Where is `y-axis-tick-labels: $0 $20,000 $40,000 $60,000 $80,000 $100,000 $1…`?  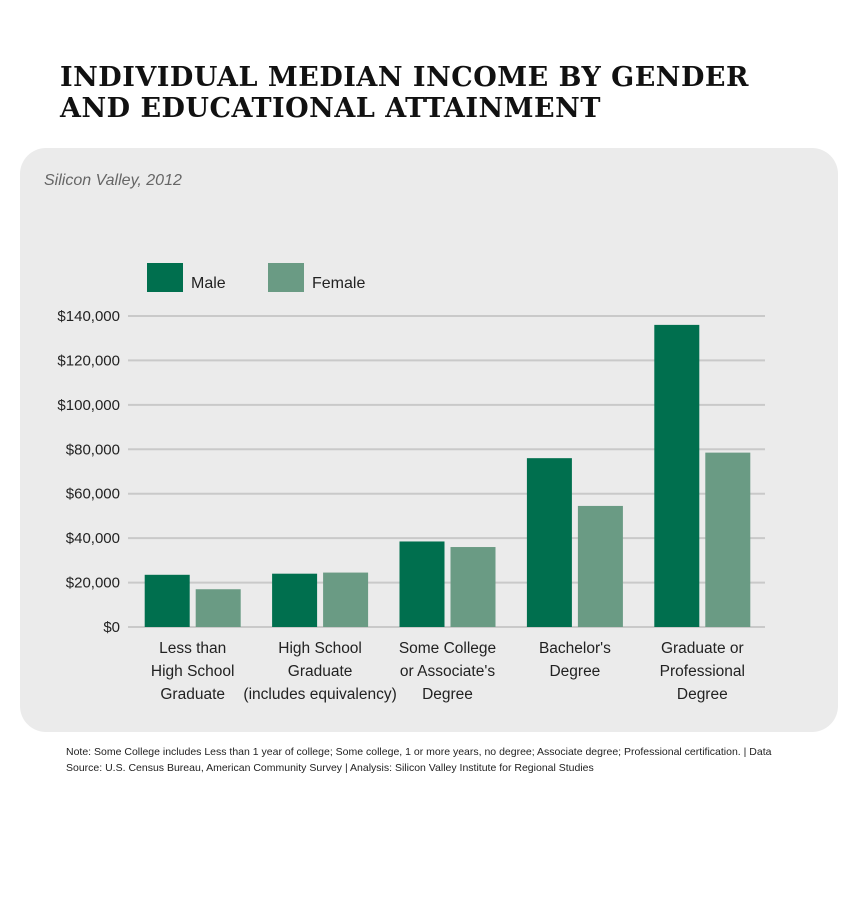
y-axis-tick-labels: $0 $20,000 $40,000 $60,000 $80,000 $100,000 $1… is located at coordinates (88, 472).